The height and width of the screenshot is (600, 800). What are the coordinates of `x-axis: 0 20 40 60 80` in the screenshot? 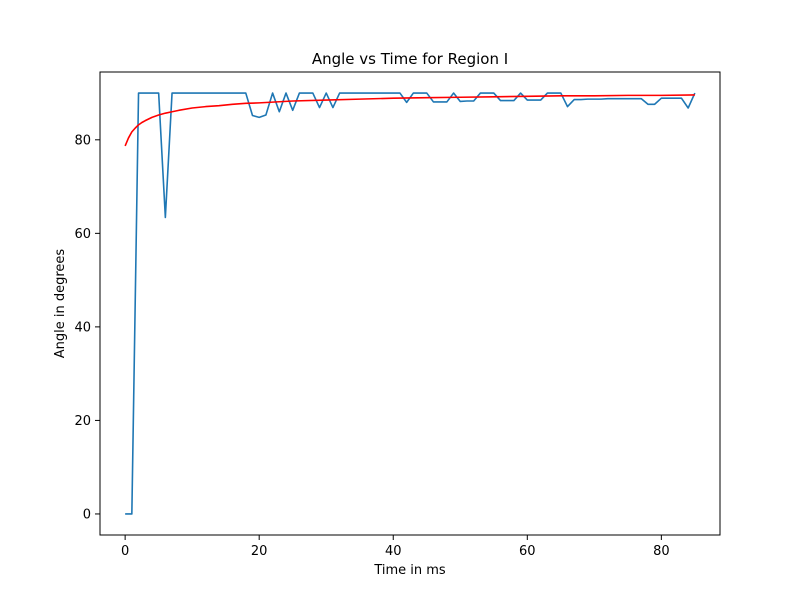 It's located at (395, 547).